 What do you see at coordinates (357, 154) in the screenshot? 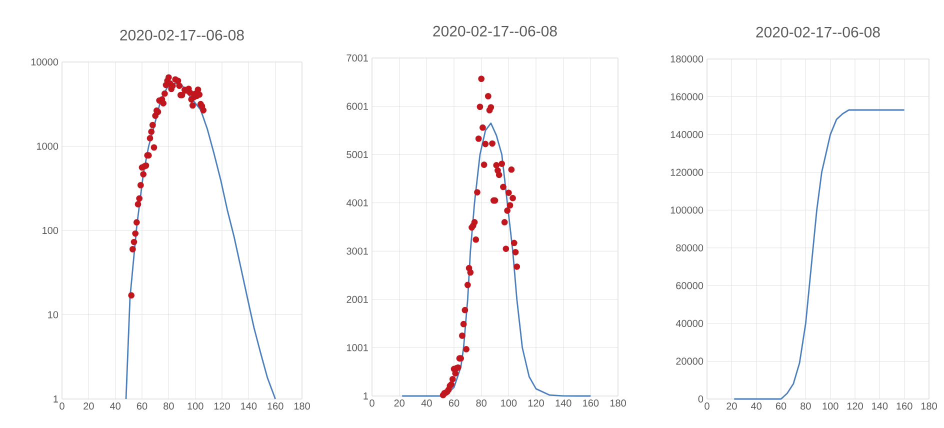
I see `y-tick-label: 5001` at bounding box center [357, 154].